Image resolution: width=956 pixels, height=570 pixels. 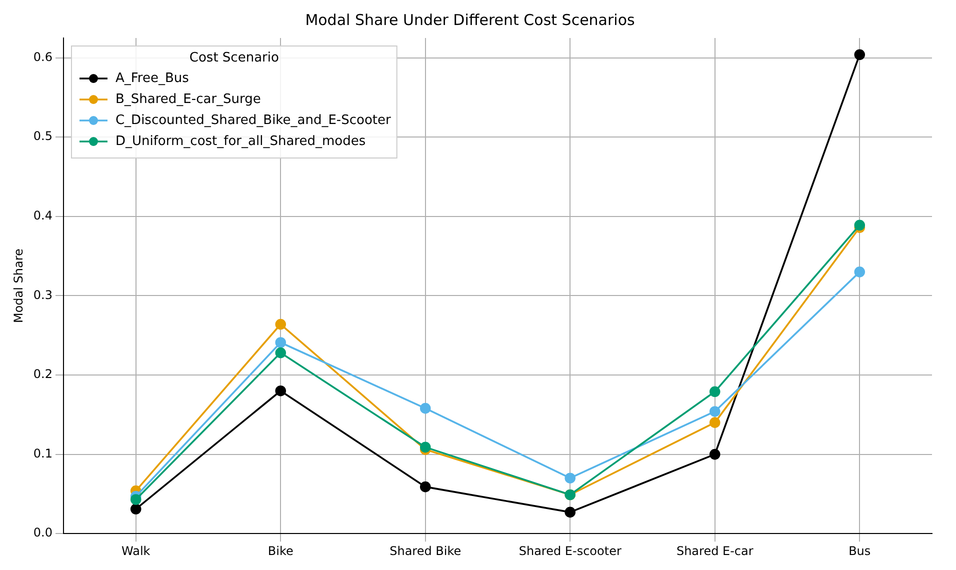 What do you see at coordinates (253, 120) in the screenshot?
I see `legend-label: C_Discounted_Shared_Bike_and_E-Scooter` at bounding box center [253, 120].